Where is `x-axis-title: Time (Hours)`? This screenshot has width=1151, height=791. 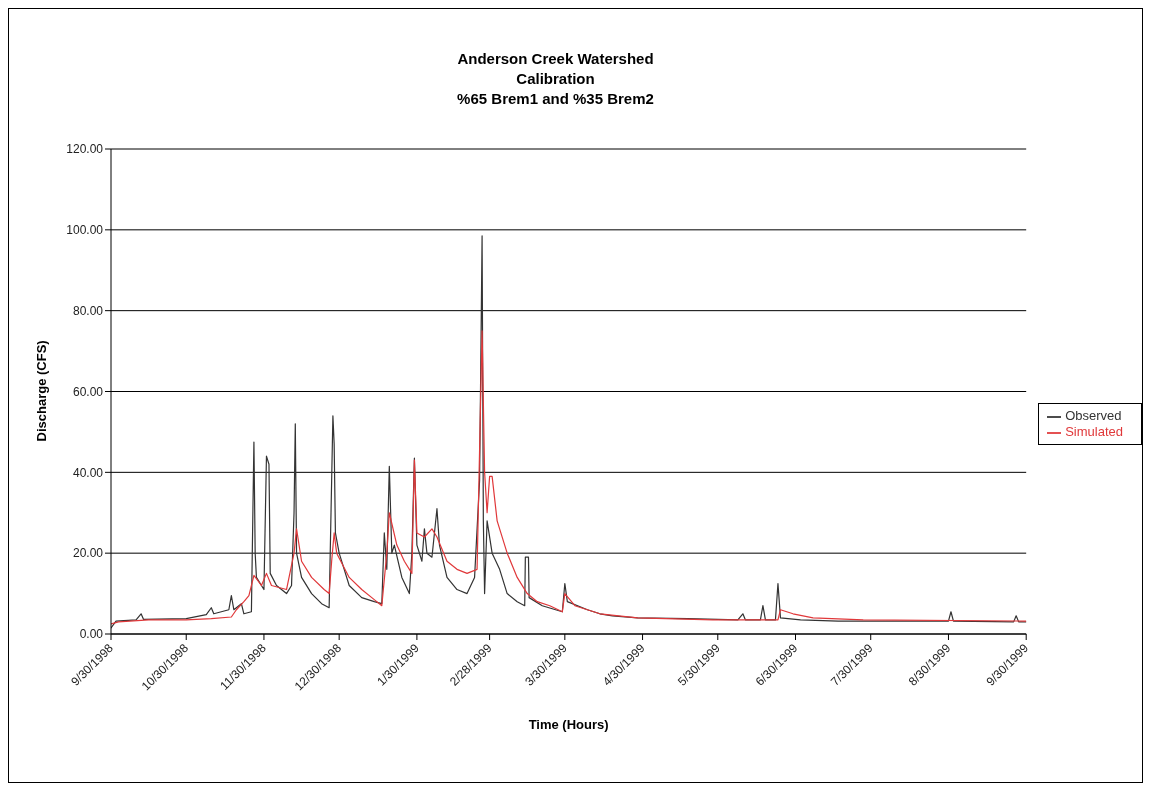
x-axis-title: Time (Hours) is located at coordinates (568, 724).